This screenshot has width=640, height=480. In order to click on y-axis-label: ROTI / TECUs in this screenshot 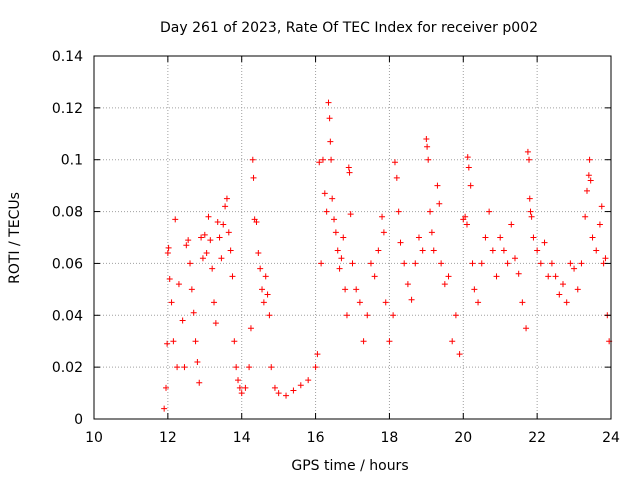, I will do `click(15, 238)`.